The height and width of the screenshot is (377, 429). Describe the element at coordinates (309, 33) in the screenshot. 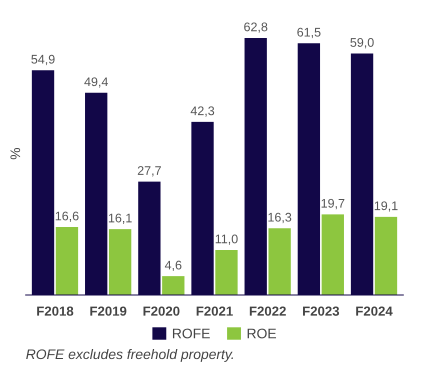

I see `data-label: 61,5` at that location.